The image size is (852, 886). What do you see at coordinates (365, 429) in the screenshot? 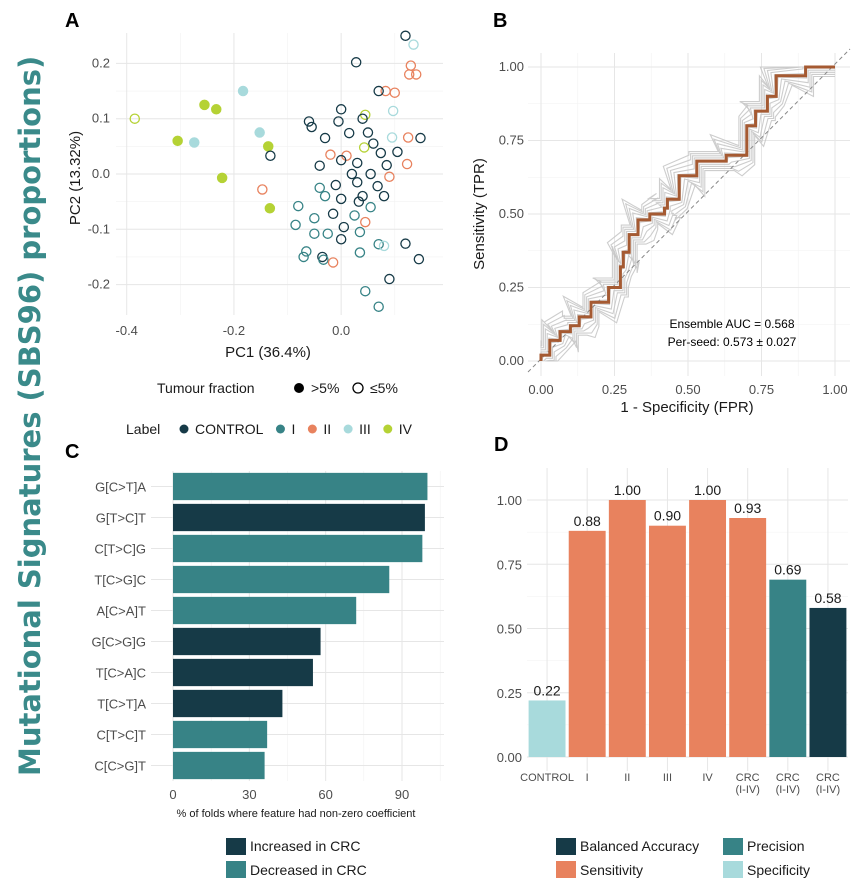
I see `color-legend-item: III` at bounding box center [365, 429].